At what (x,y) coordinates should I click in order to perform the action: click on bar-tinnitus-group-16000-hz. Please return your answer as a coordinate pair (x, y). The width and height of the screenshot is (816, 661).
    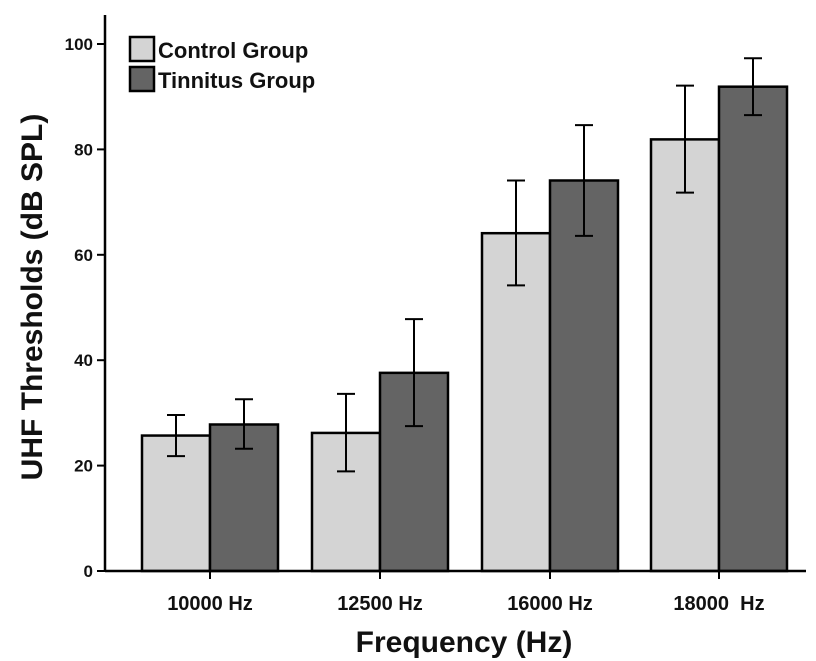
    Looking at the image, I should click on (584, 376).